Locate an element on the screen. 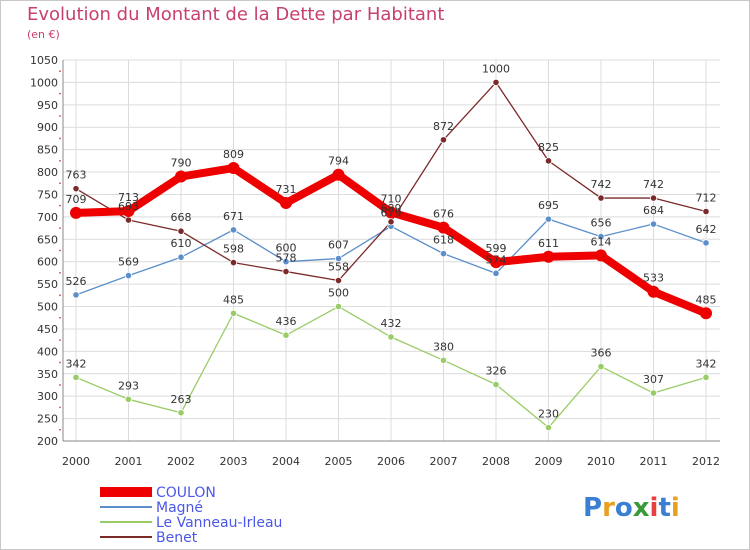  x-tick-label: 2008 is located at coordinates (496, 461).